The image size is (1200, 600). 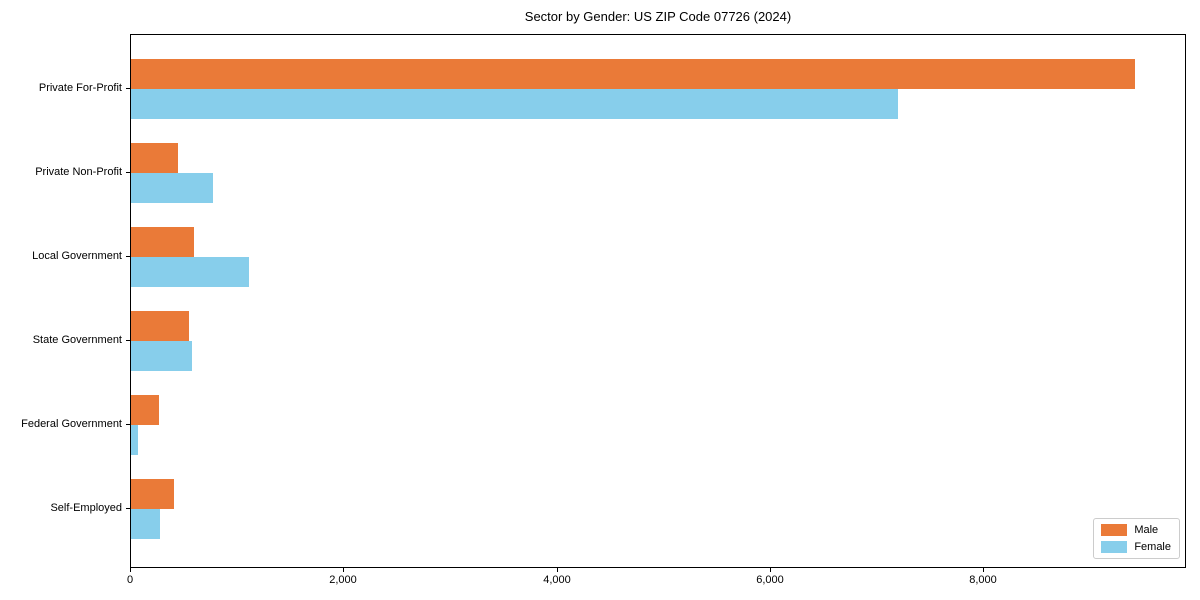 What do you see at coordinates (1136, 538) in the screenshot?
I see `legend: Male Female` at bounding box center [1136, 538].